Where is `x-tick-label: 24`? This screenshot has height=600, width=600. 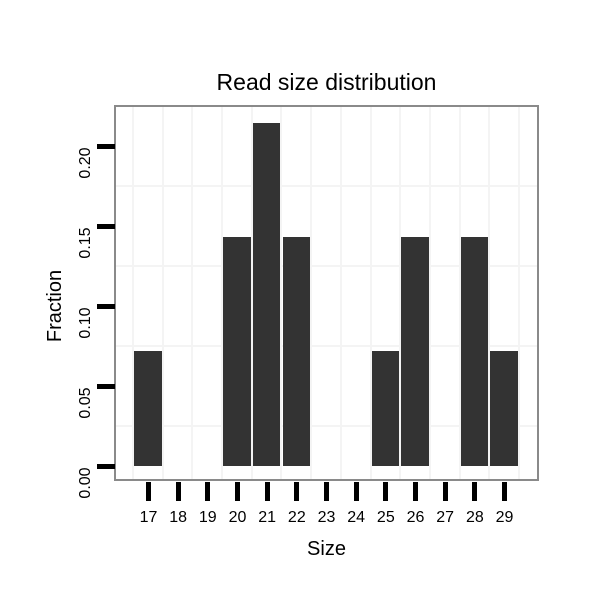 x-tick-label: 24 is located at coordinates (356, 517).